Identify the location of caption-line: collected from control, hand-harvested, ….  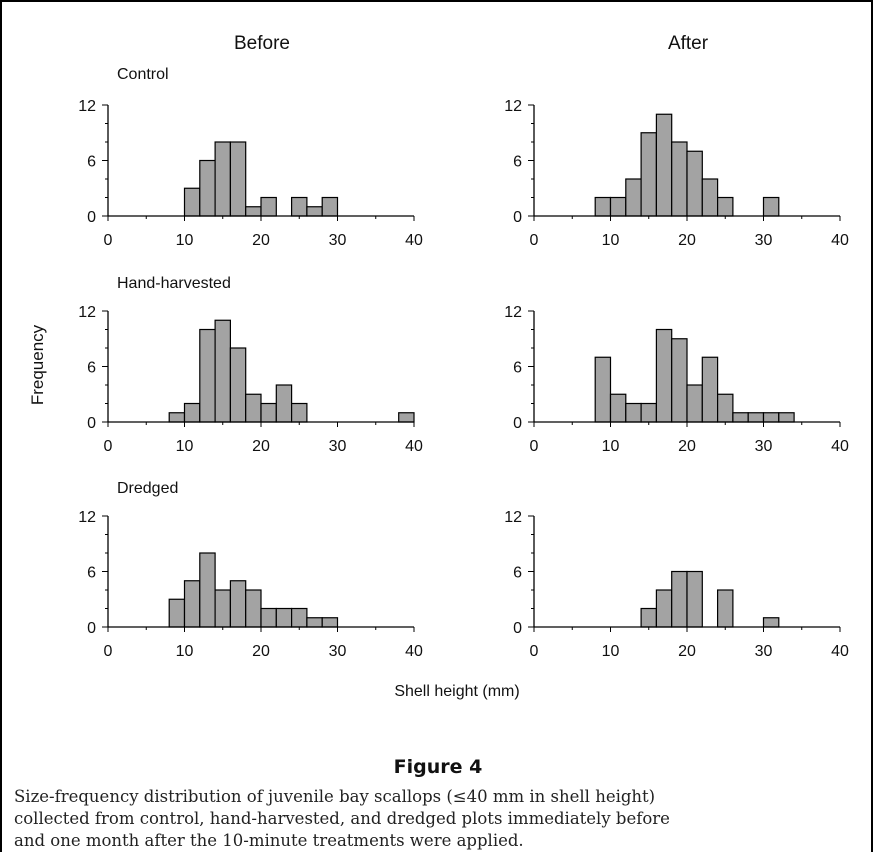
(342, 818).